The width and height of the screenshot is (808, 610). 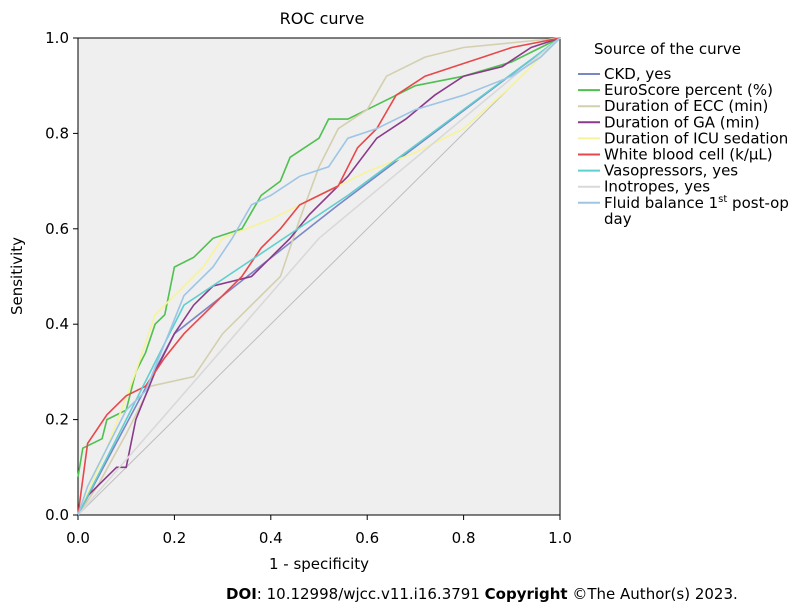 I want to click on copyright-value: ©The Author(s) 2023., so click(x=652, y=594).